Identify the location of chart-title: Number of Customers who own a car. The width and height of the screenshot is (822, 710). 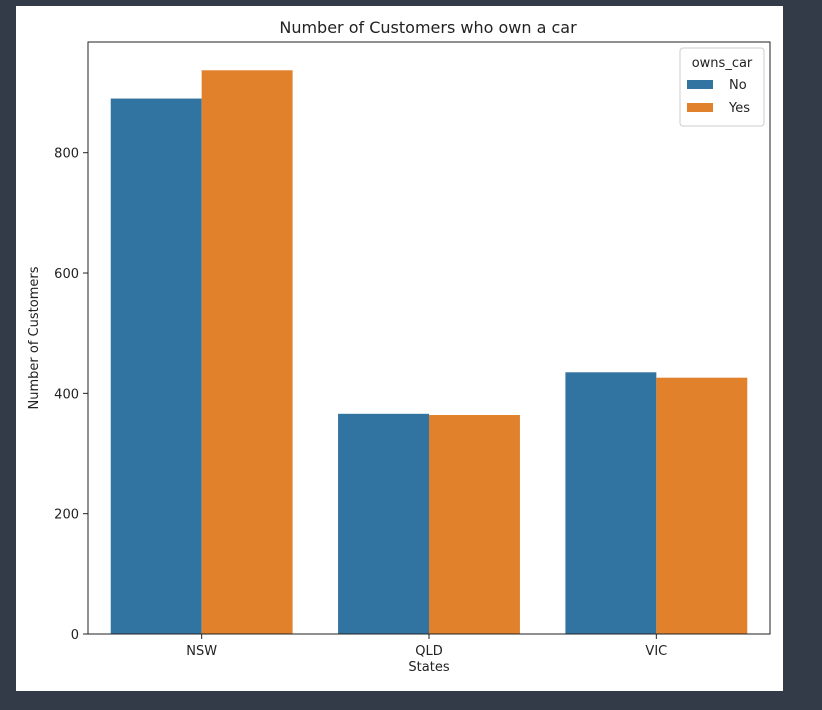
(428, 27).